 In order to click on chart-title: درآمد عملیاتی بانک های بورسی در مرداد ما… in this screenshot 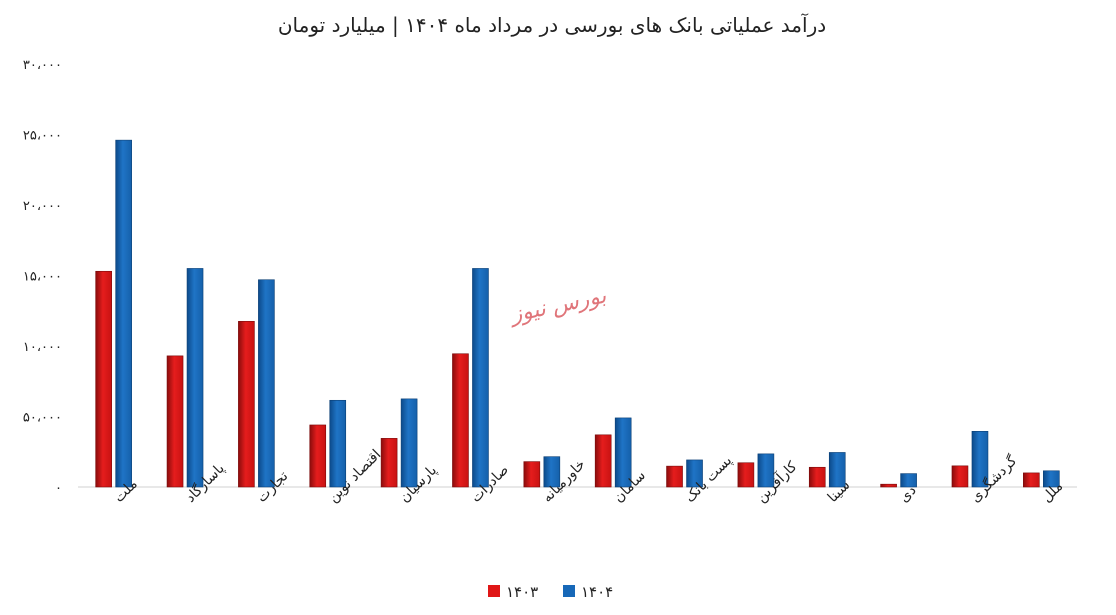, I will do `click(552, 24)`.